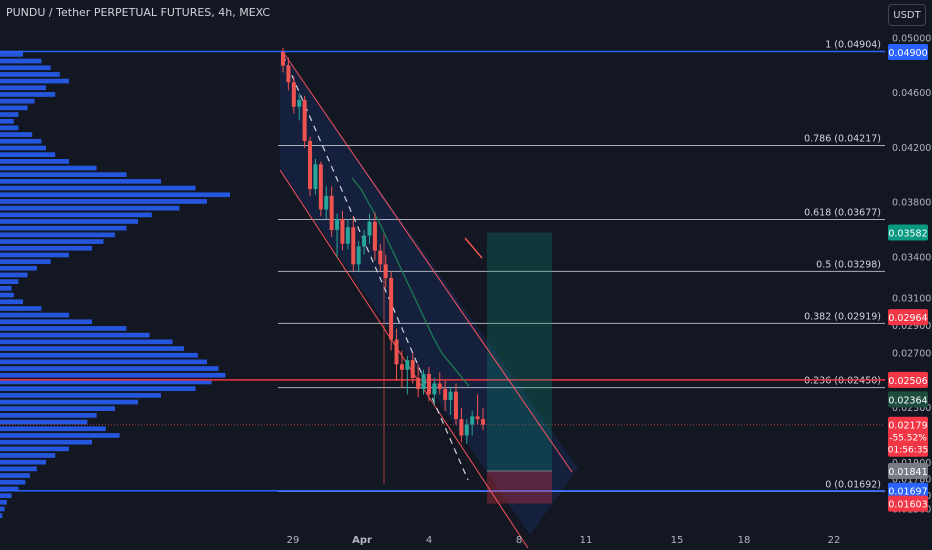 This screenshot has width=932, height=550. Describe the element at coordinates (911, 148) in the screenshot. I see `price-tick-label: 0.04200` at that location.